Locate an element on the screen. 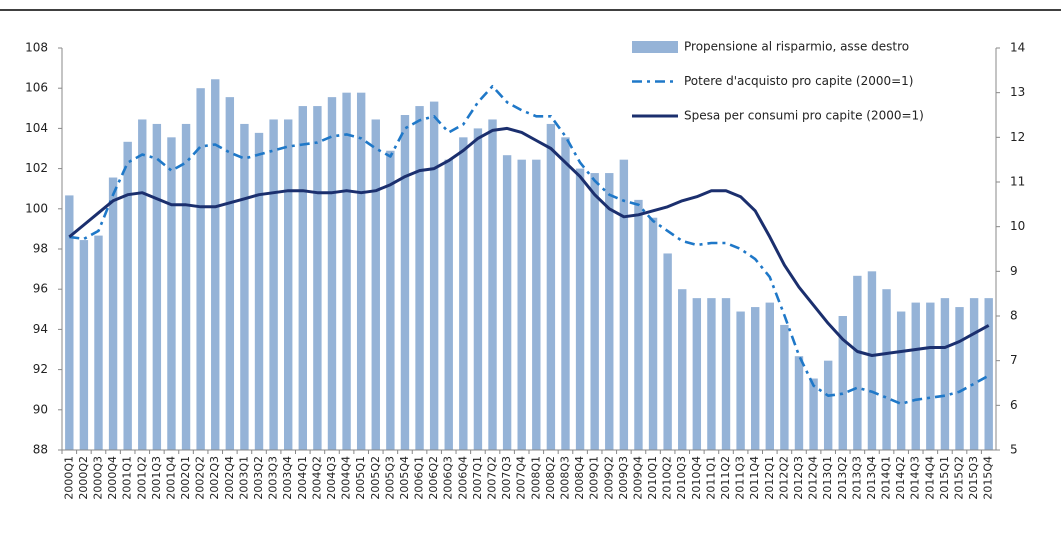 The height and width of the screenshot is (533, 1061). y2-tick-label: 12 is located at coordinates (1017, 137).